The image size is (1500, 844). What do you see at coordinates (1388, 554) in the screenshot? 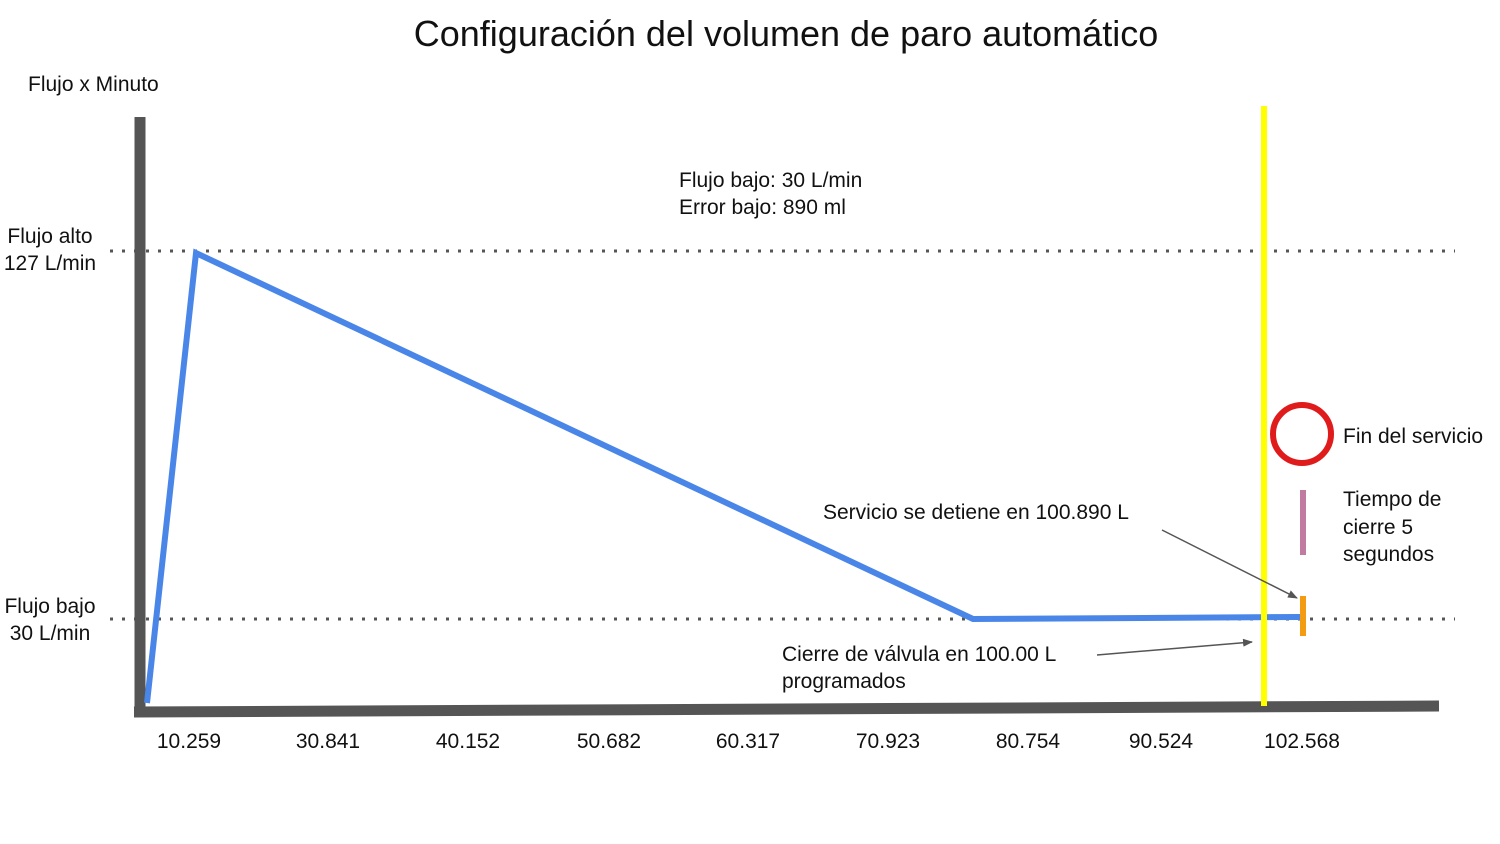
I see `closing-time-label-line3: segundos` at bounding box center [1388, 554].